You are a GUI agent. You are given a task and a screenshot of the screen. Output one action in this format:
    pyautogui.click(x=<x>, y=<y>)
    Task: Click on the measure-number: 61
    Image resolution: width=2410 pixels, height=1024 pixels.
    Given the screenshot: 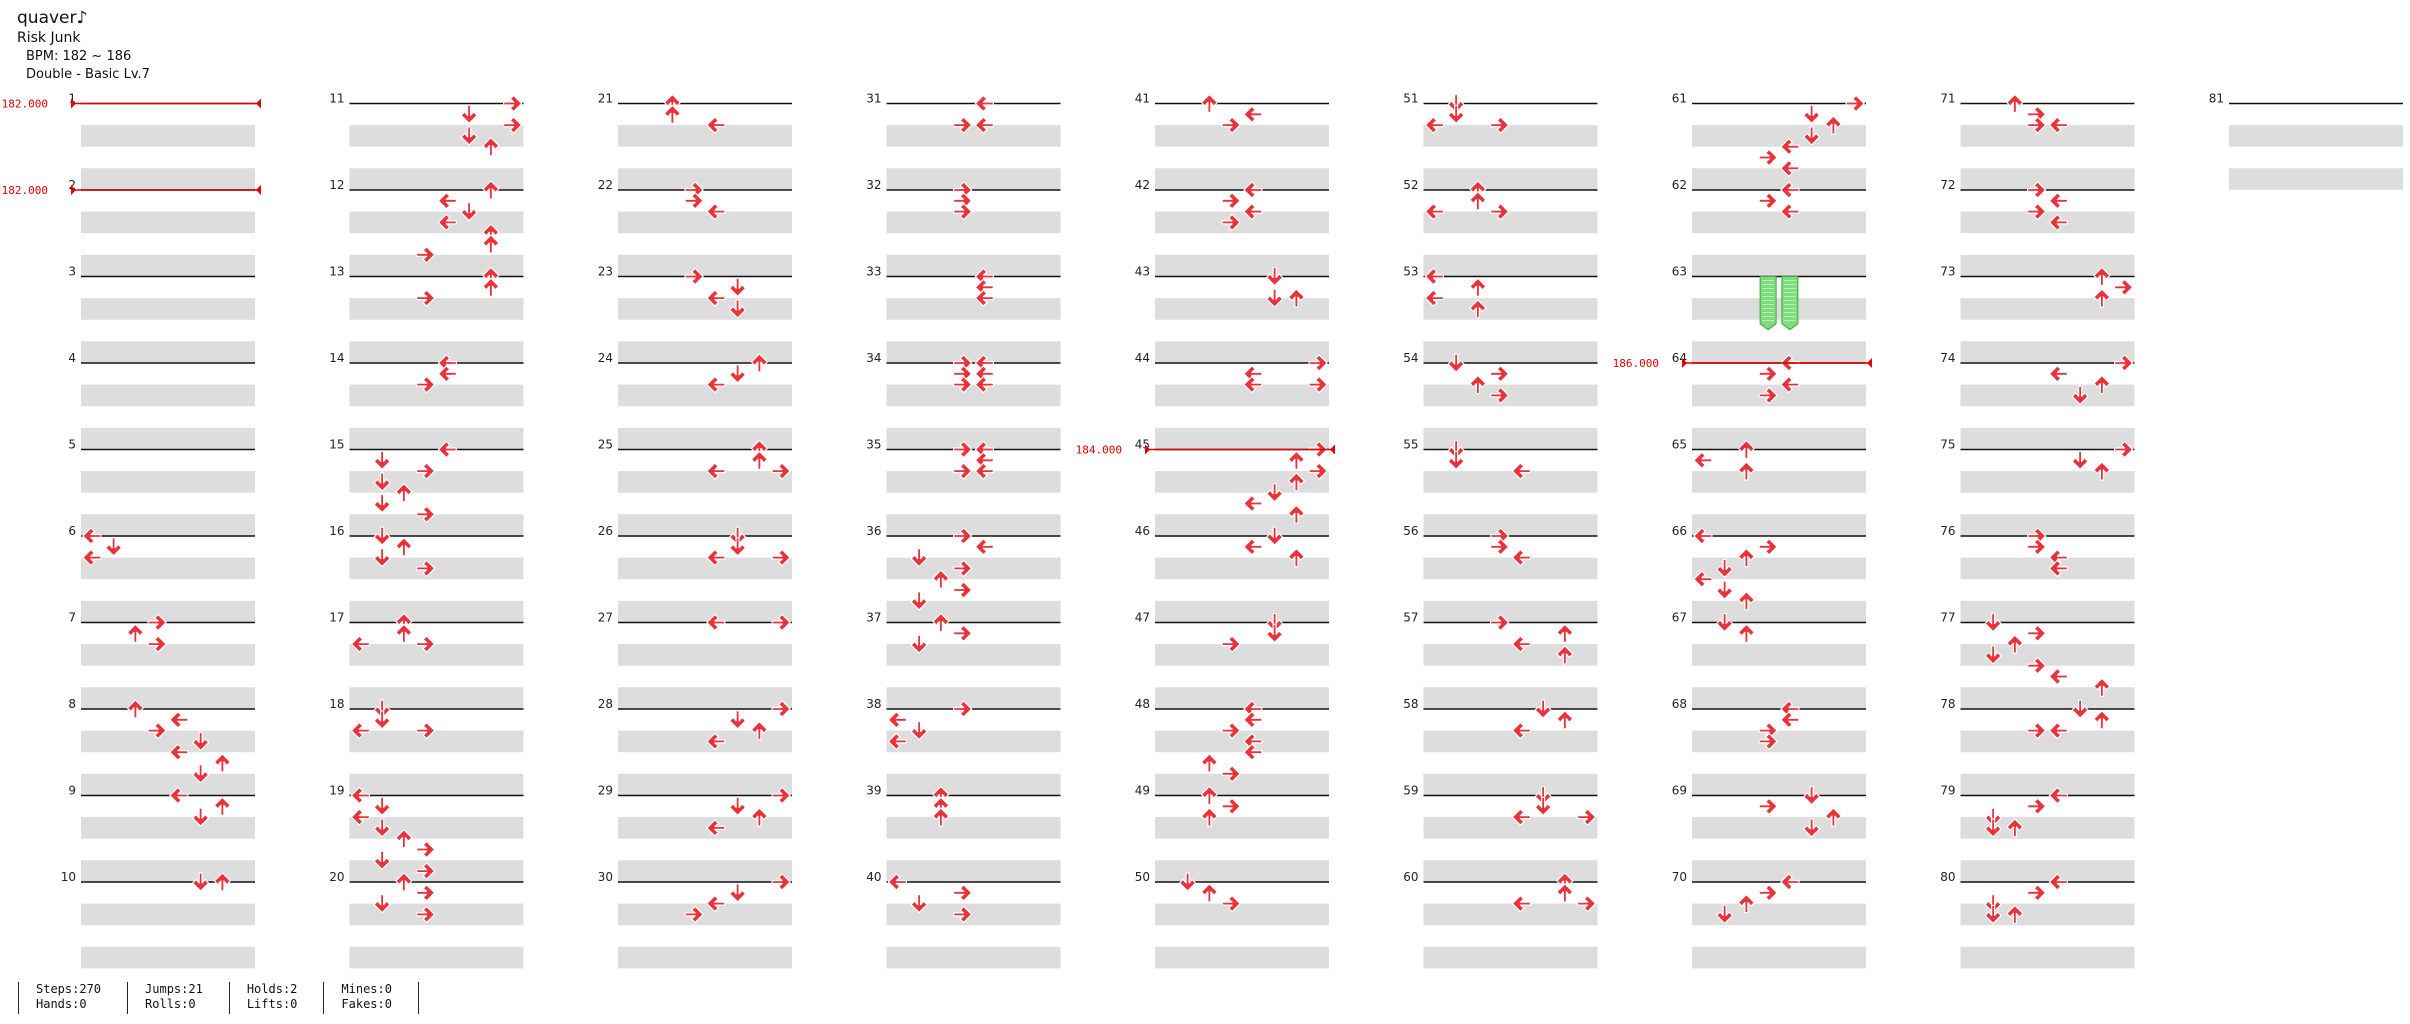 What is the action you would take?
    pyautogui.click(x=1679, y=99)
    